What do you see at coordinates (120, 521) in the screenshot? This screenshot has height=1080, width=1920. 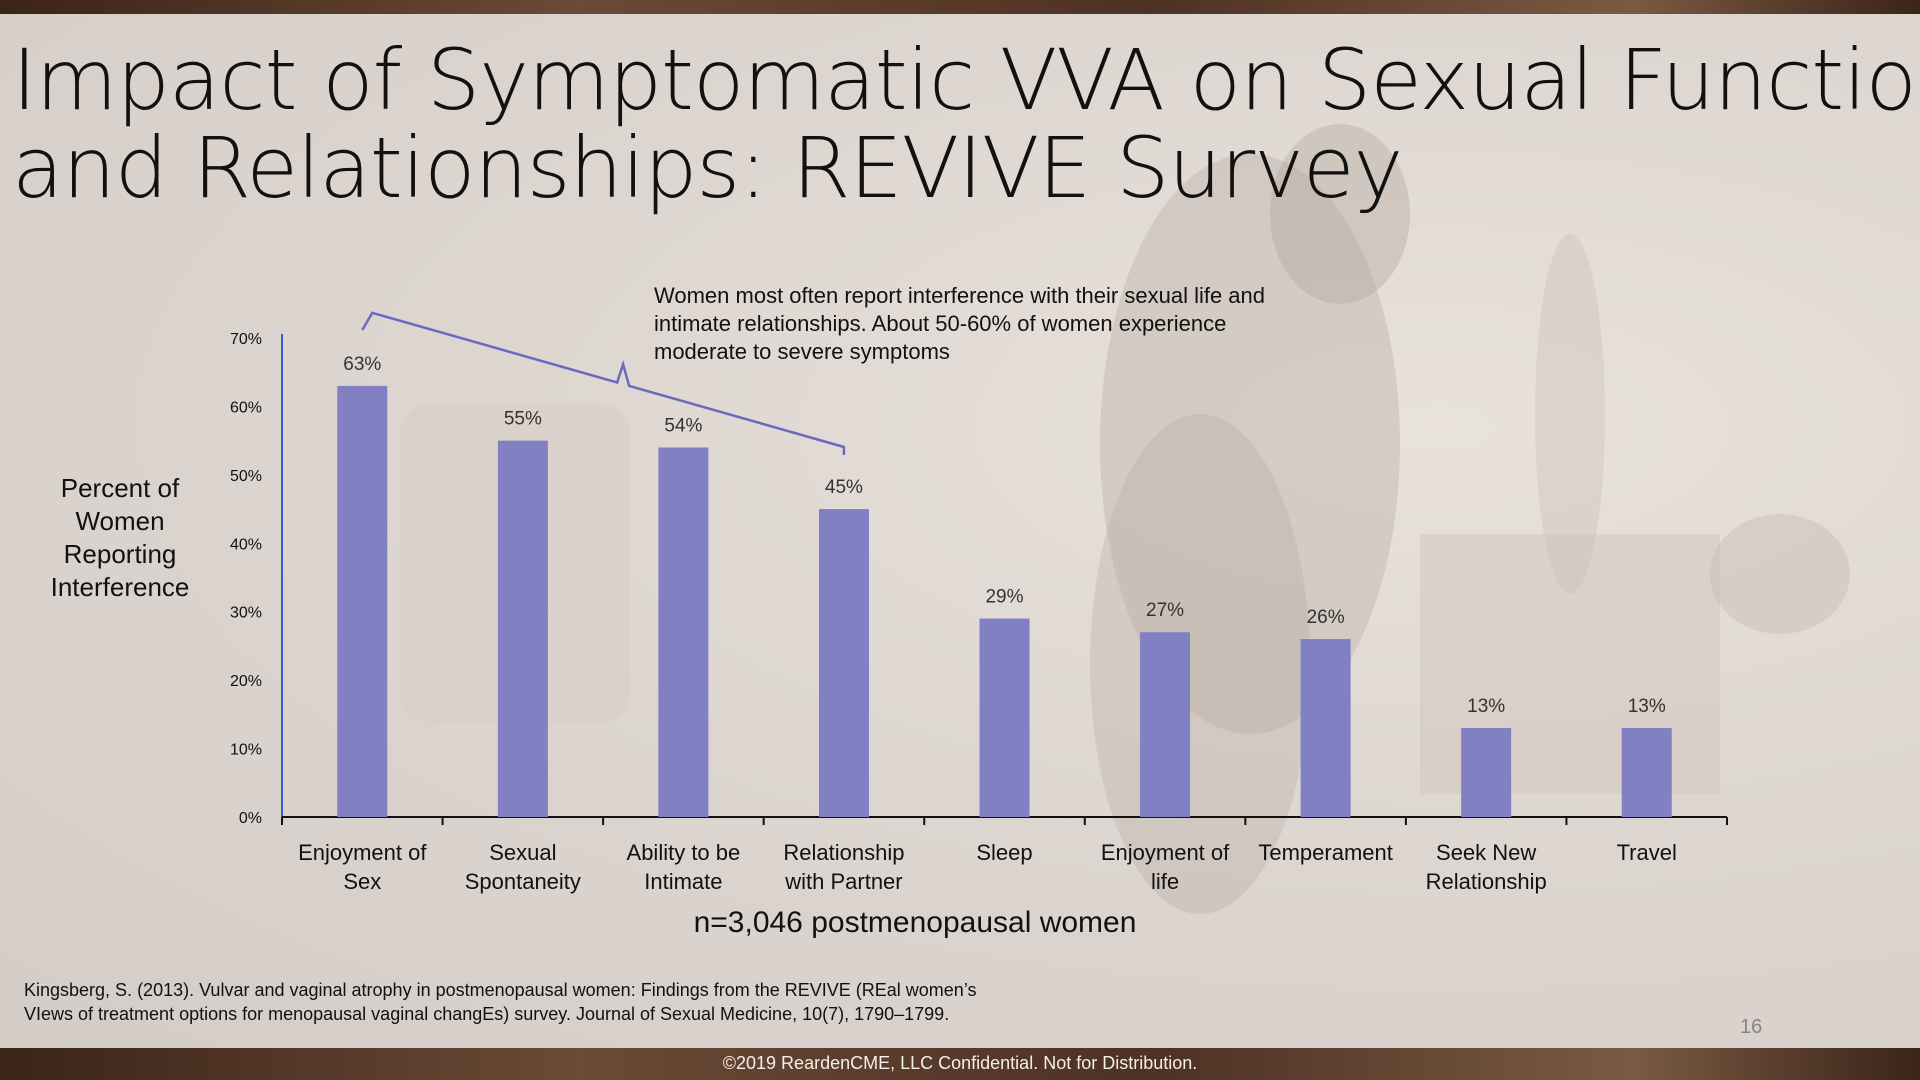 I see `y-axis-label-line: Women` at bounding box center [120, 521].